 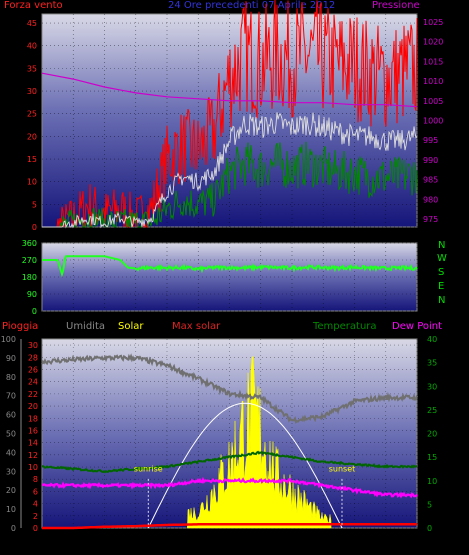 What do you see at coordinates (442, 258) in the screenshot?
I see `compass-w: W` at bounding box center [442, 258].